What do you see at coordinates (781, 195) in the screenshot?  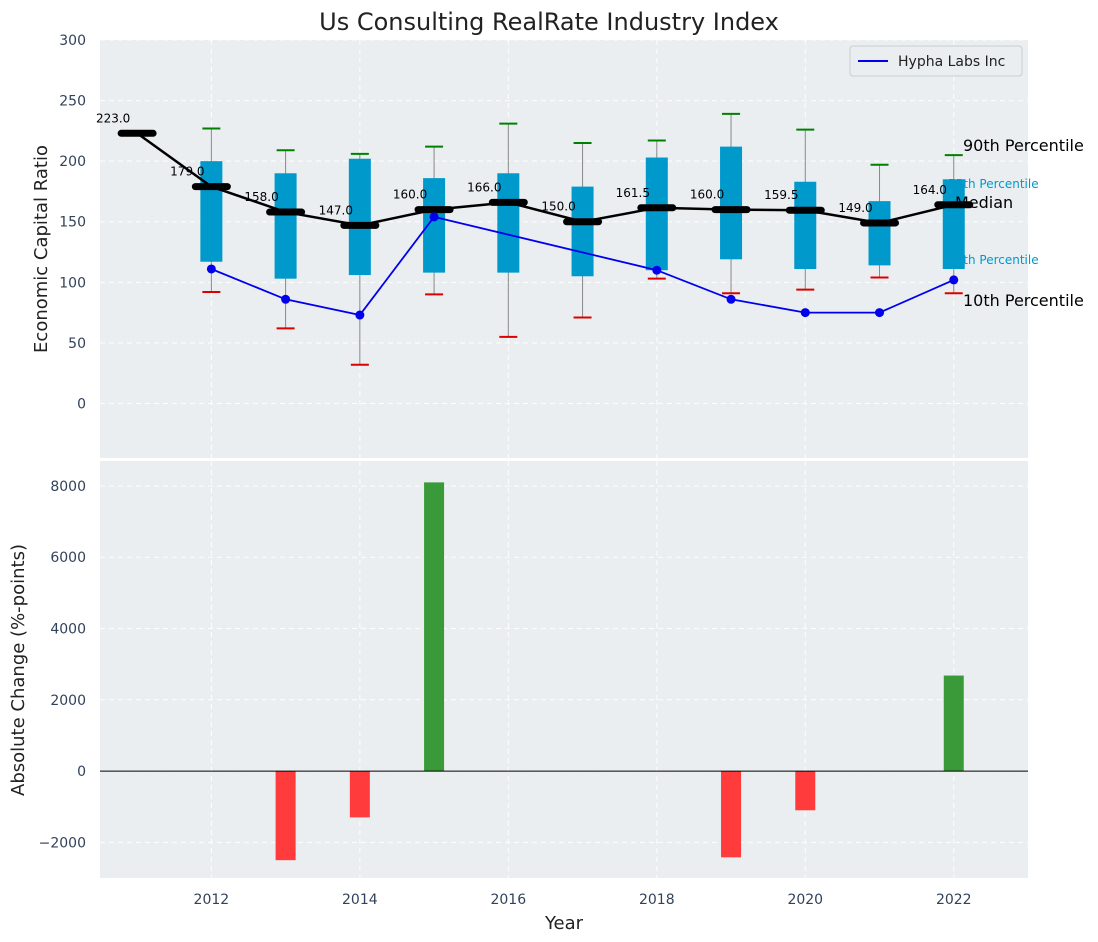 I see `median-value-label: 159.5` at bounding box center [781, 195].